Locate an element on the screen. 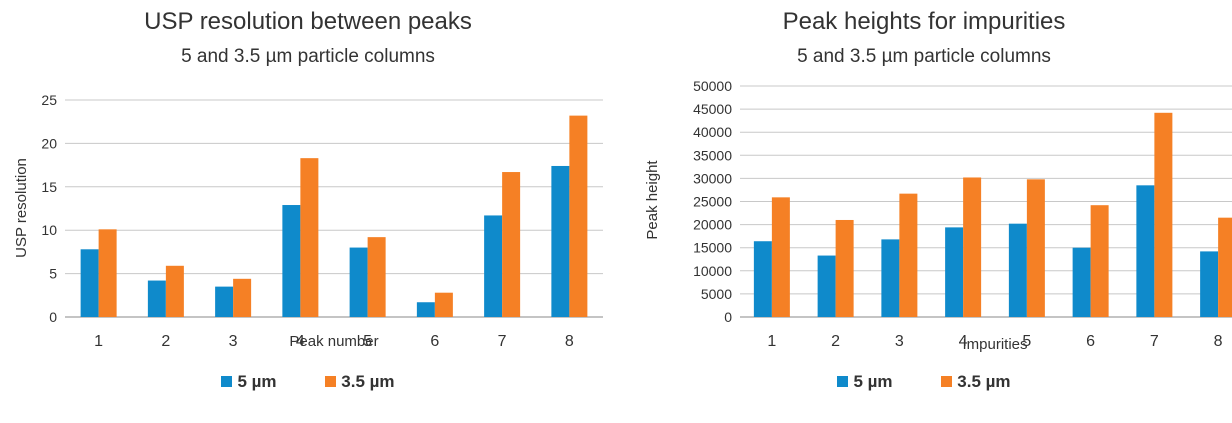 The height and width of the screenshot is (423, 1232). y-tick-label: 10000 is located at coordinates (712, 271).